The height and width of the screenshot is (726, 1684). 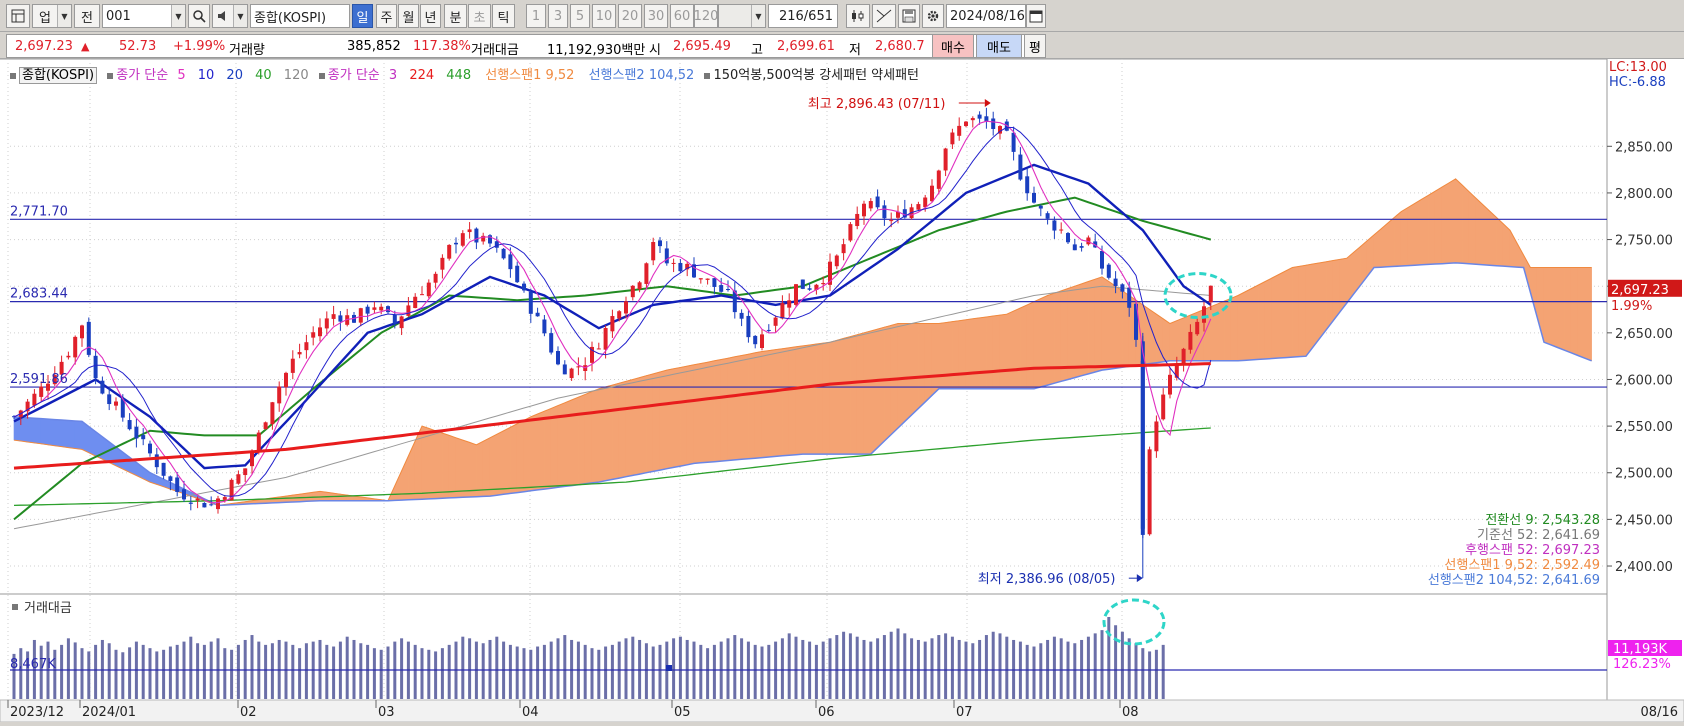 What do you see at coordinates (805, 16) in the screenshot?
I see `data-count-value: 216/651` at bounding box center [805, 16].